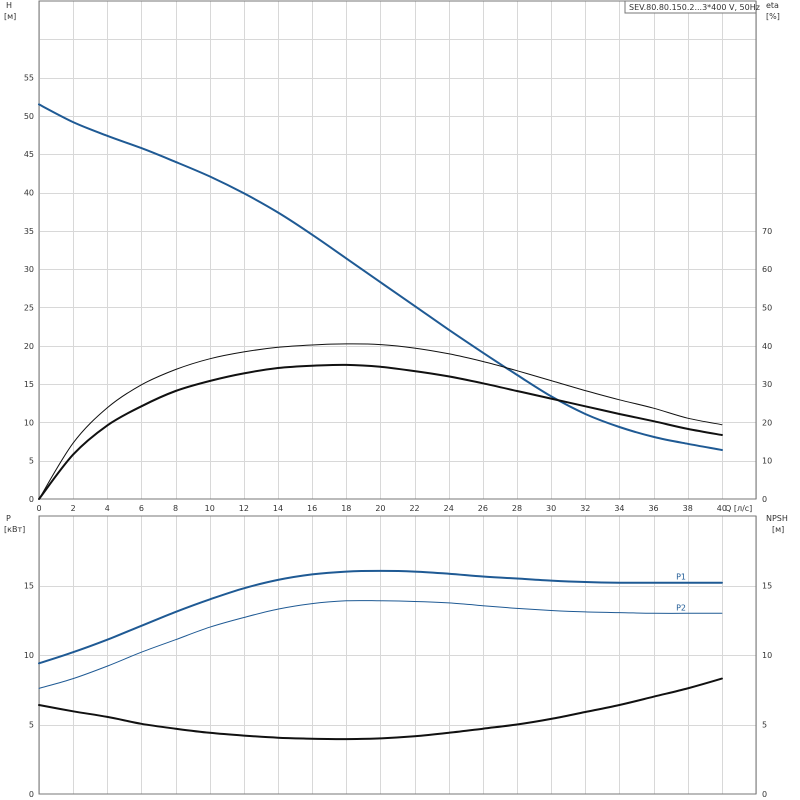 This screenshot has height=800, width=800. I want to click on h-tick-label: 40, so click(29, 193).